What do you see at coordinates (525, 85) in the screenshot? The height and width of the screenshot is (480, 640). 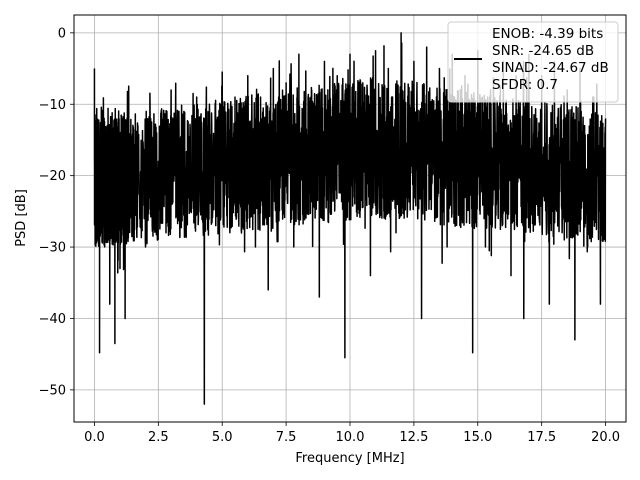 I see `legend-sfdr: SFDR: 0.7` at bounding box center [525, 85].